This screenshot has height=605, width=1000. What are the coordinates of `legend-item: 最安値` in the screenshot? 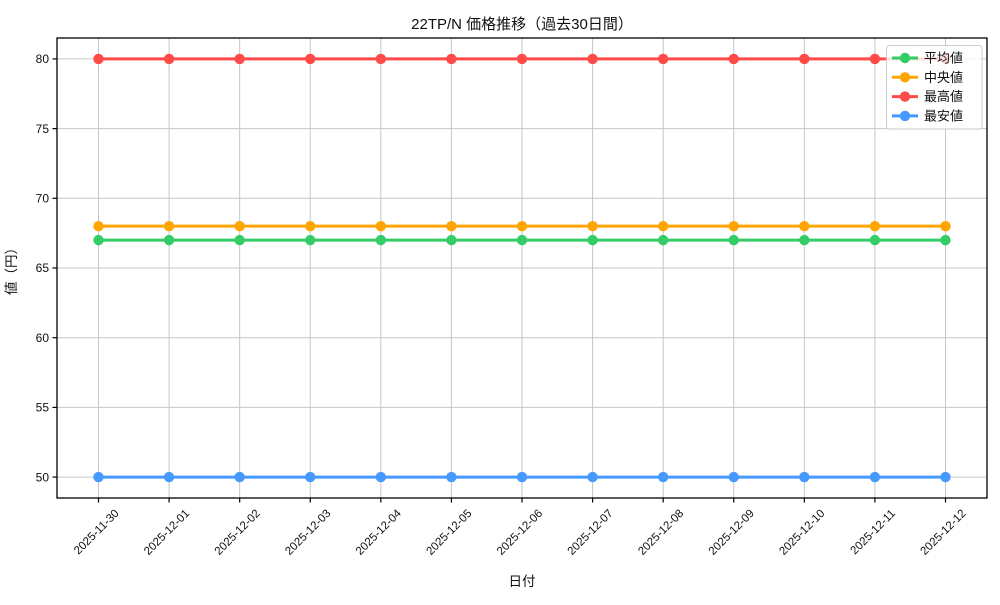 It's located at (927, 115).